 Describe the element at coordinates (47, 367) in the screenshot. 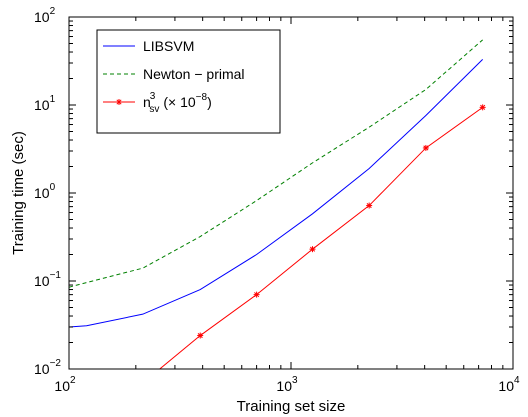

I see `y-tick-label: 10⁻²` at that location.